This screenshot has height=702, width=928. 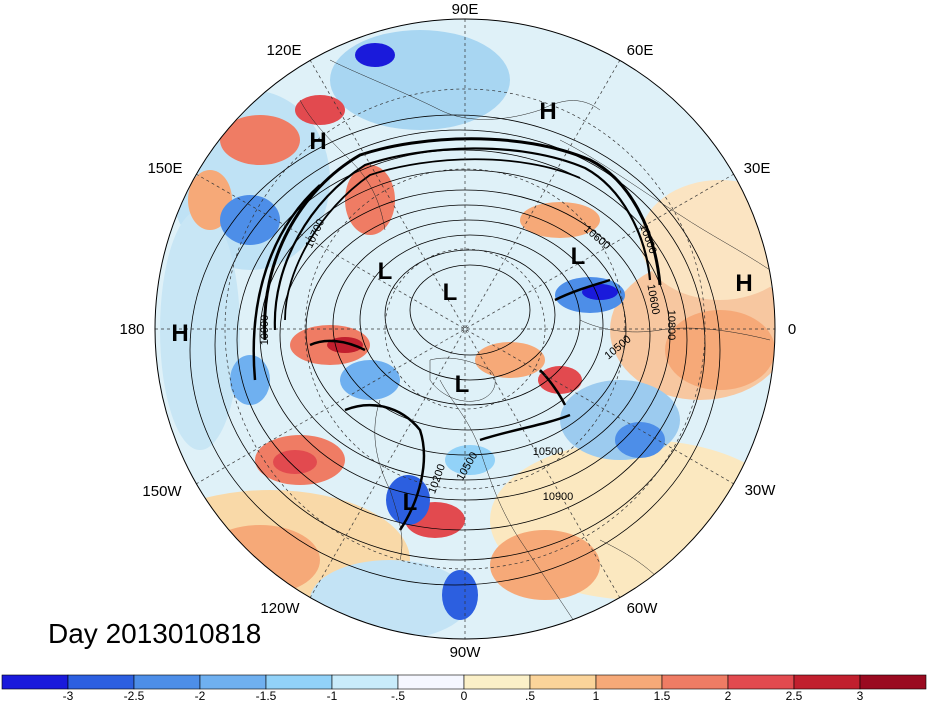 What do you see at coordinates (728, 695) in the screenshot?
I see `colorbar-tick-label: 2` at bounding box center [728, 695].